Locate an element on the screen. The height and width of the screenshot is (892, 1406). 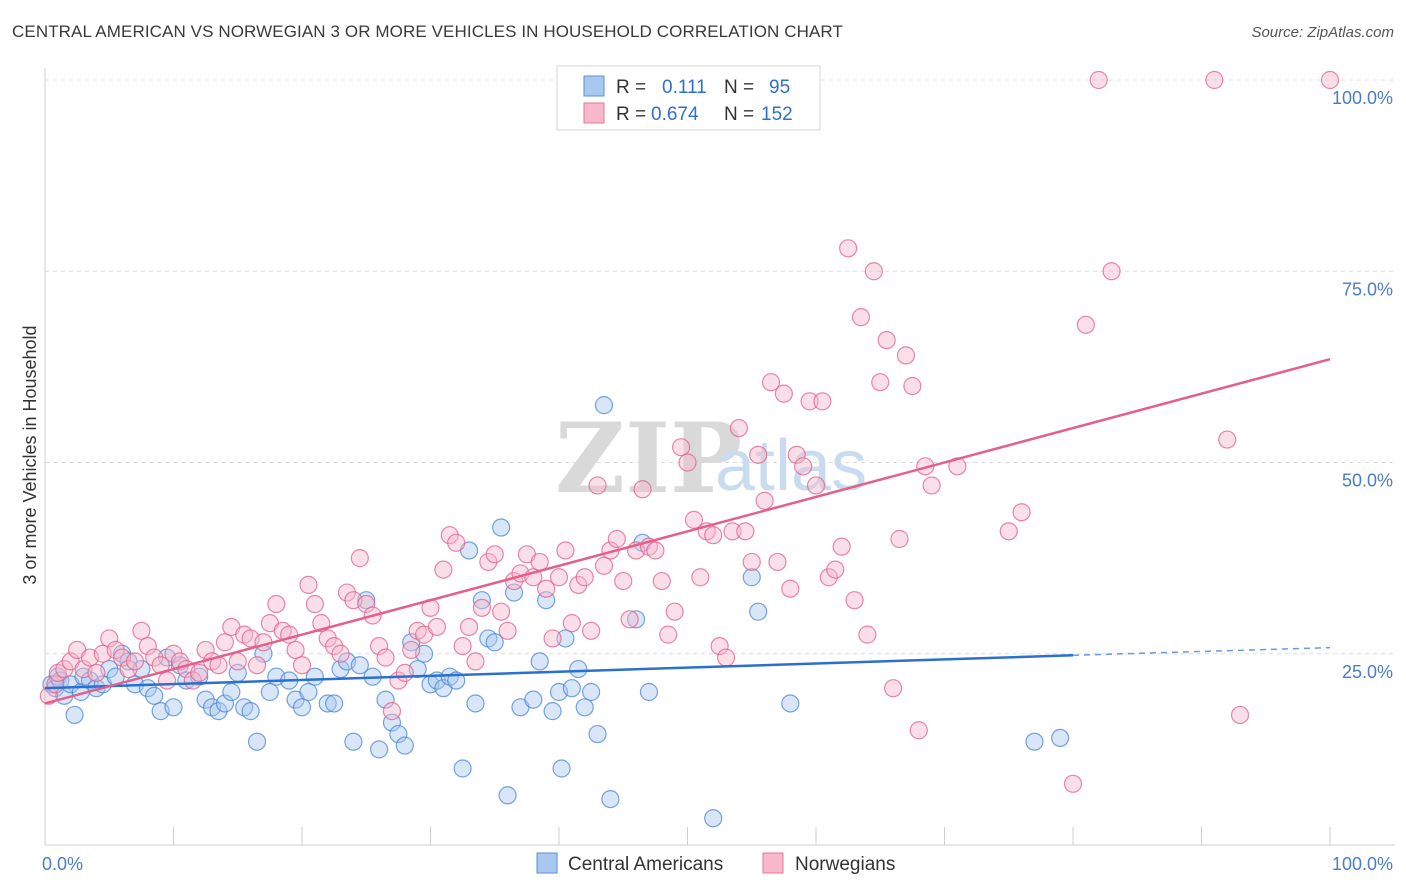
legend-n-label-norwegian: N = is located at coordinates (739, 114).